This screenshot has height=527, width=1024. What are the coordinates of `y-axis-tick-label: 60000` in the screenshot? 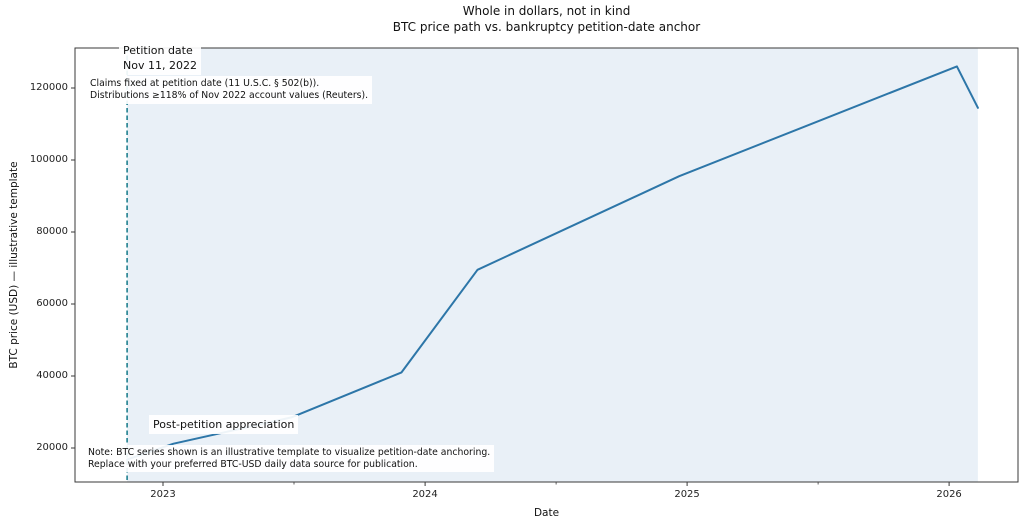 It's located at (52, 303).